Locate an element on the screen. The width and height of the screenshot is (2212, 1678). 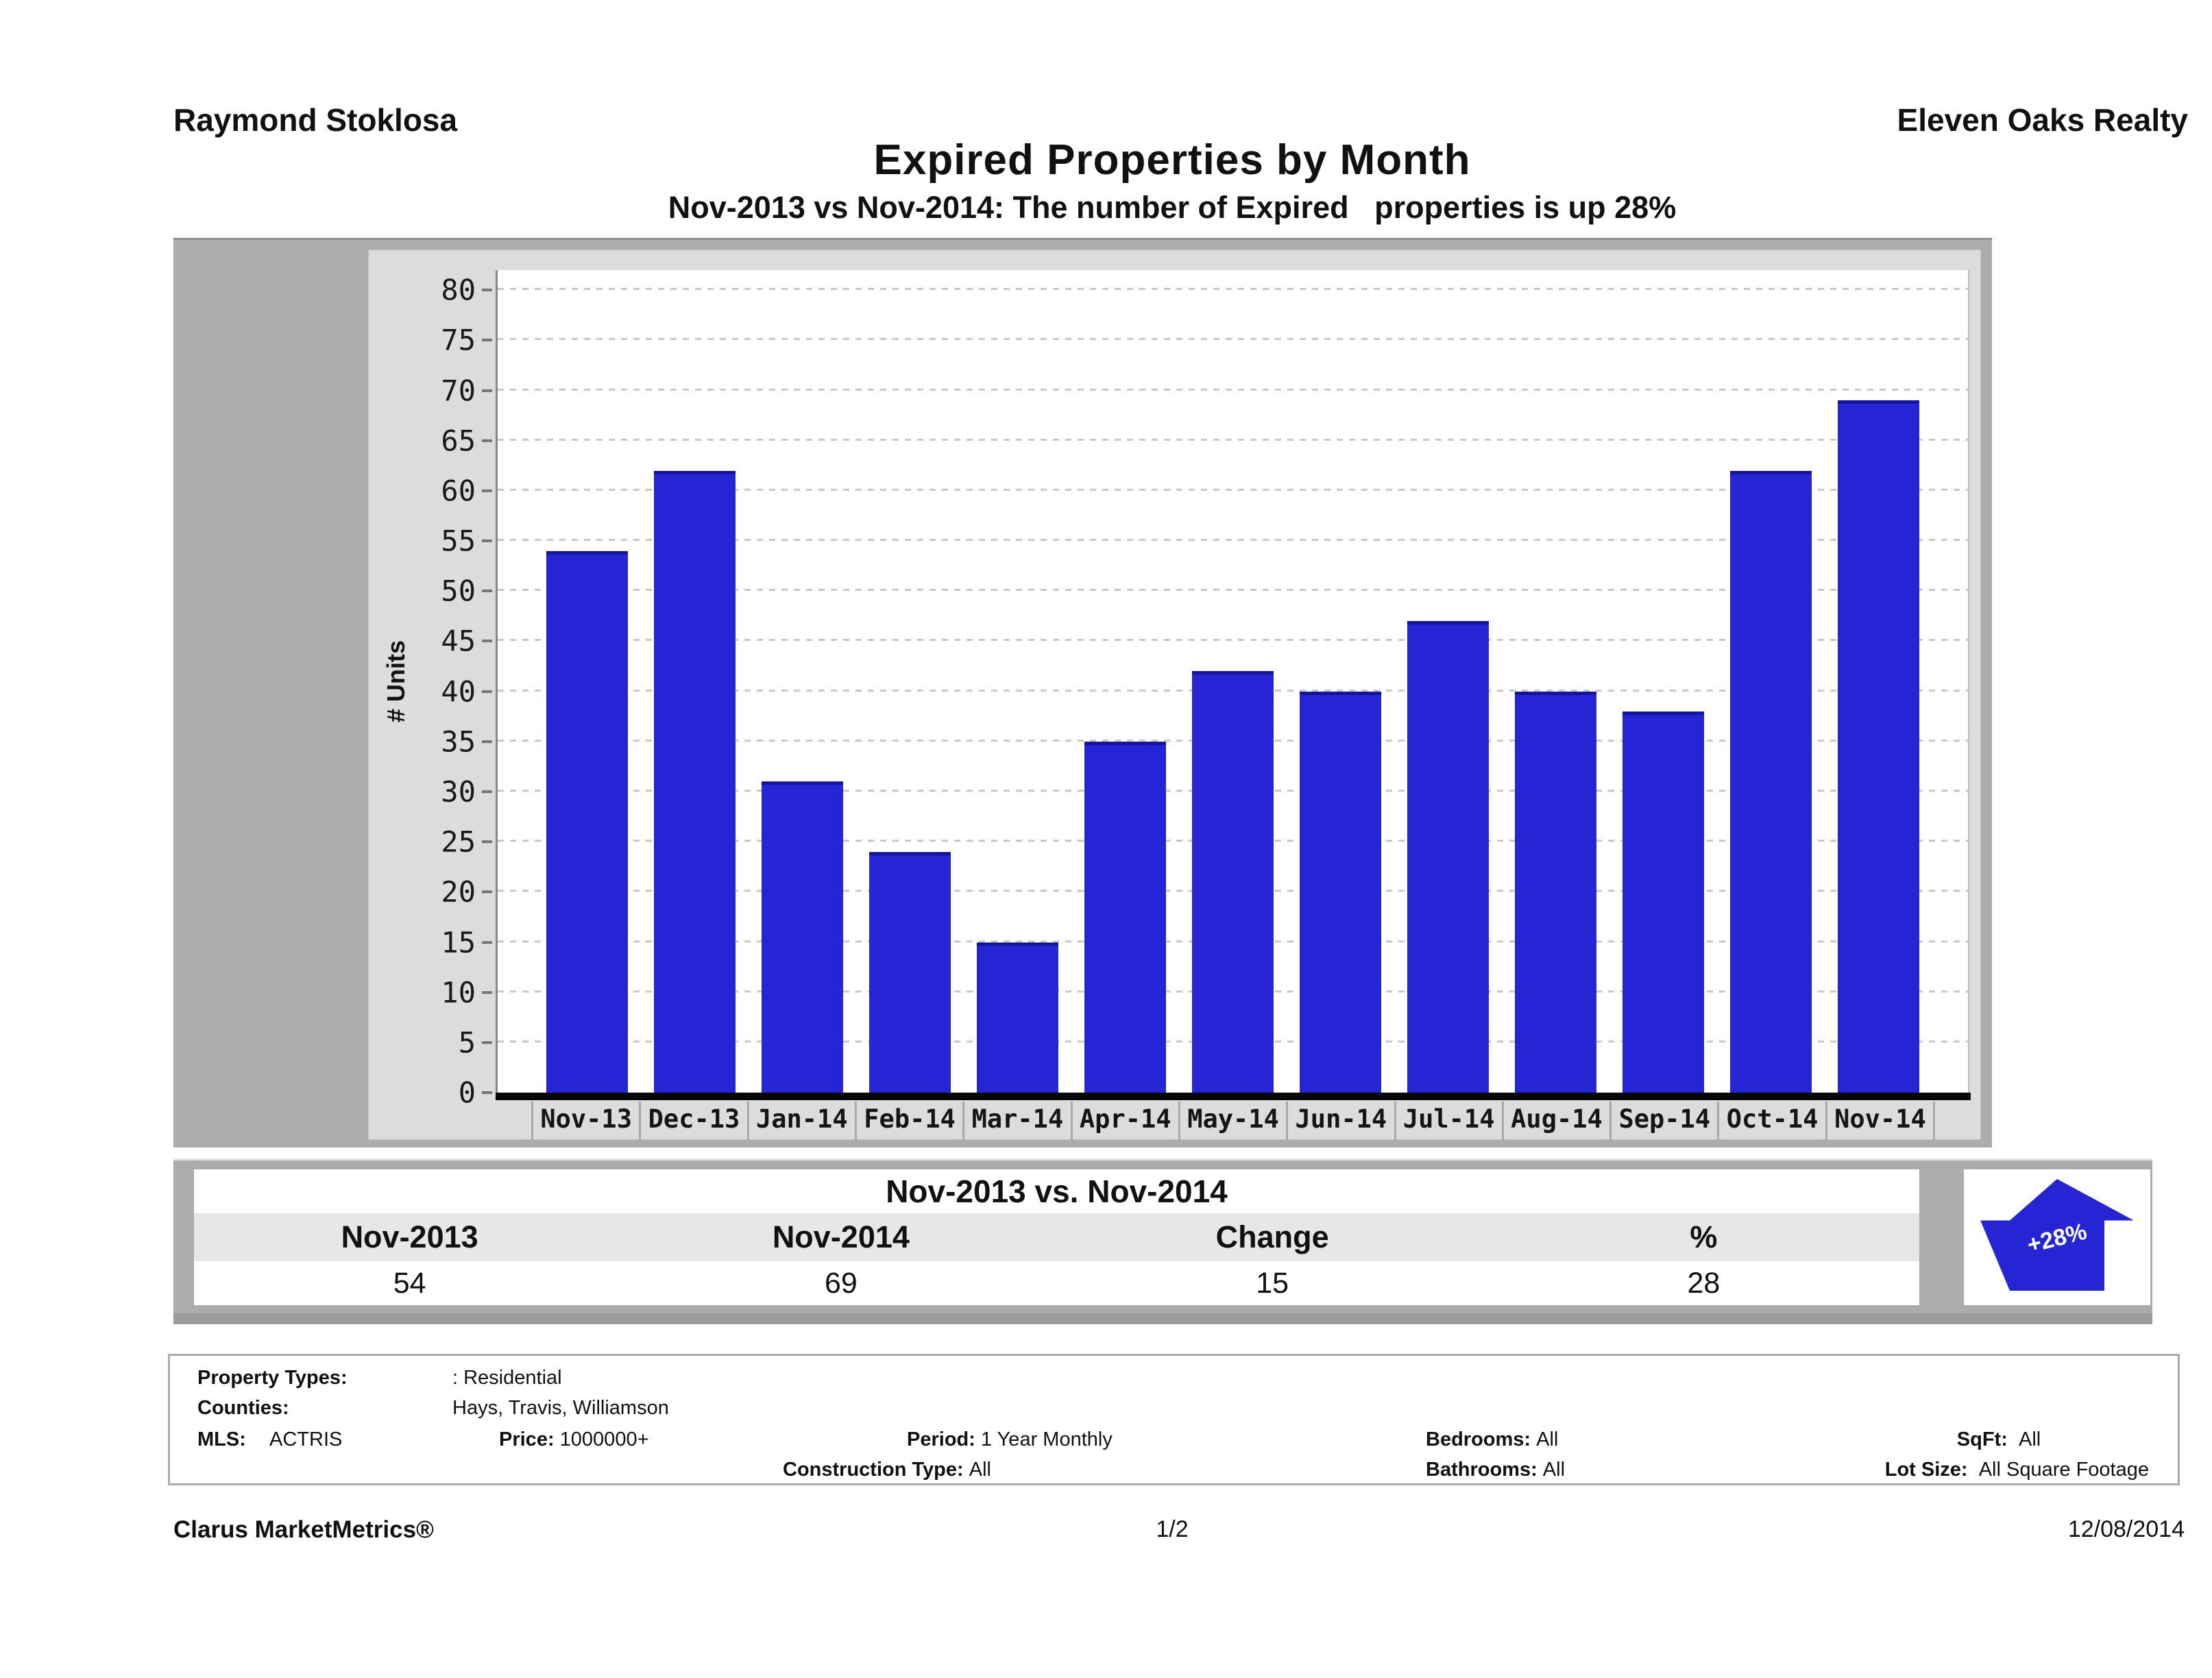
criteria-price: Price: 1000000+ is located at coordinates (574, 1439).